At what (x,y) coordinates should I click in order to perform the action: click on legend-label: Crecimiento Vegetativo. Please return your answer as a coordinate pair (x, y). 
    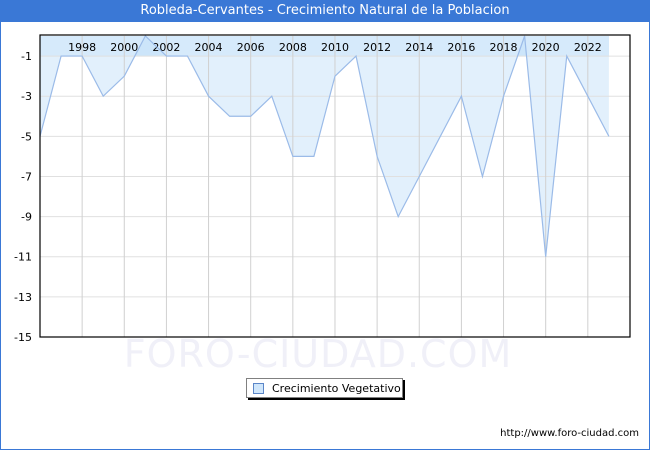
    Looking at the image, I should click on (336, 388).